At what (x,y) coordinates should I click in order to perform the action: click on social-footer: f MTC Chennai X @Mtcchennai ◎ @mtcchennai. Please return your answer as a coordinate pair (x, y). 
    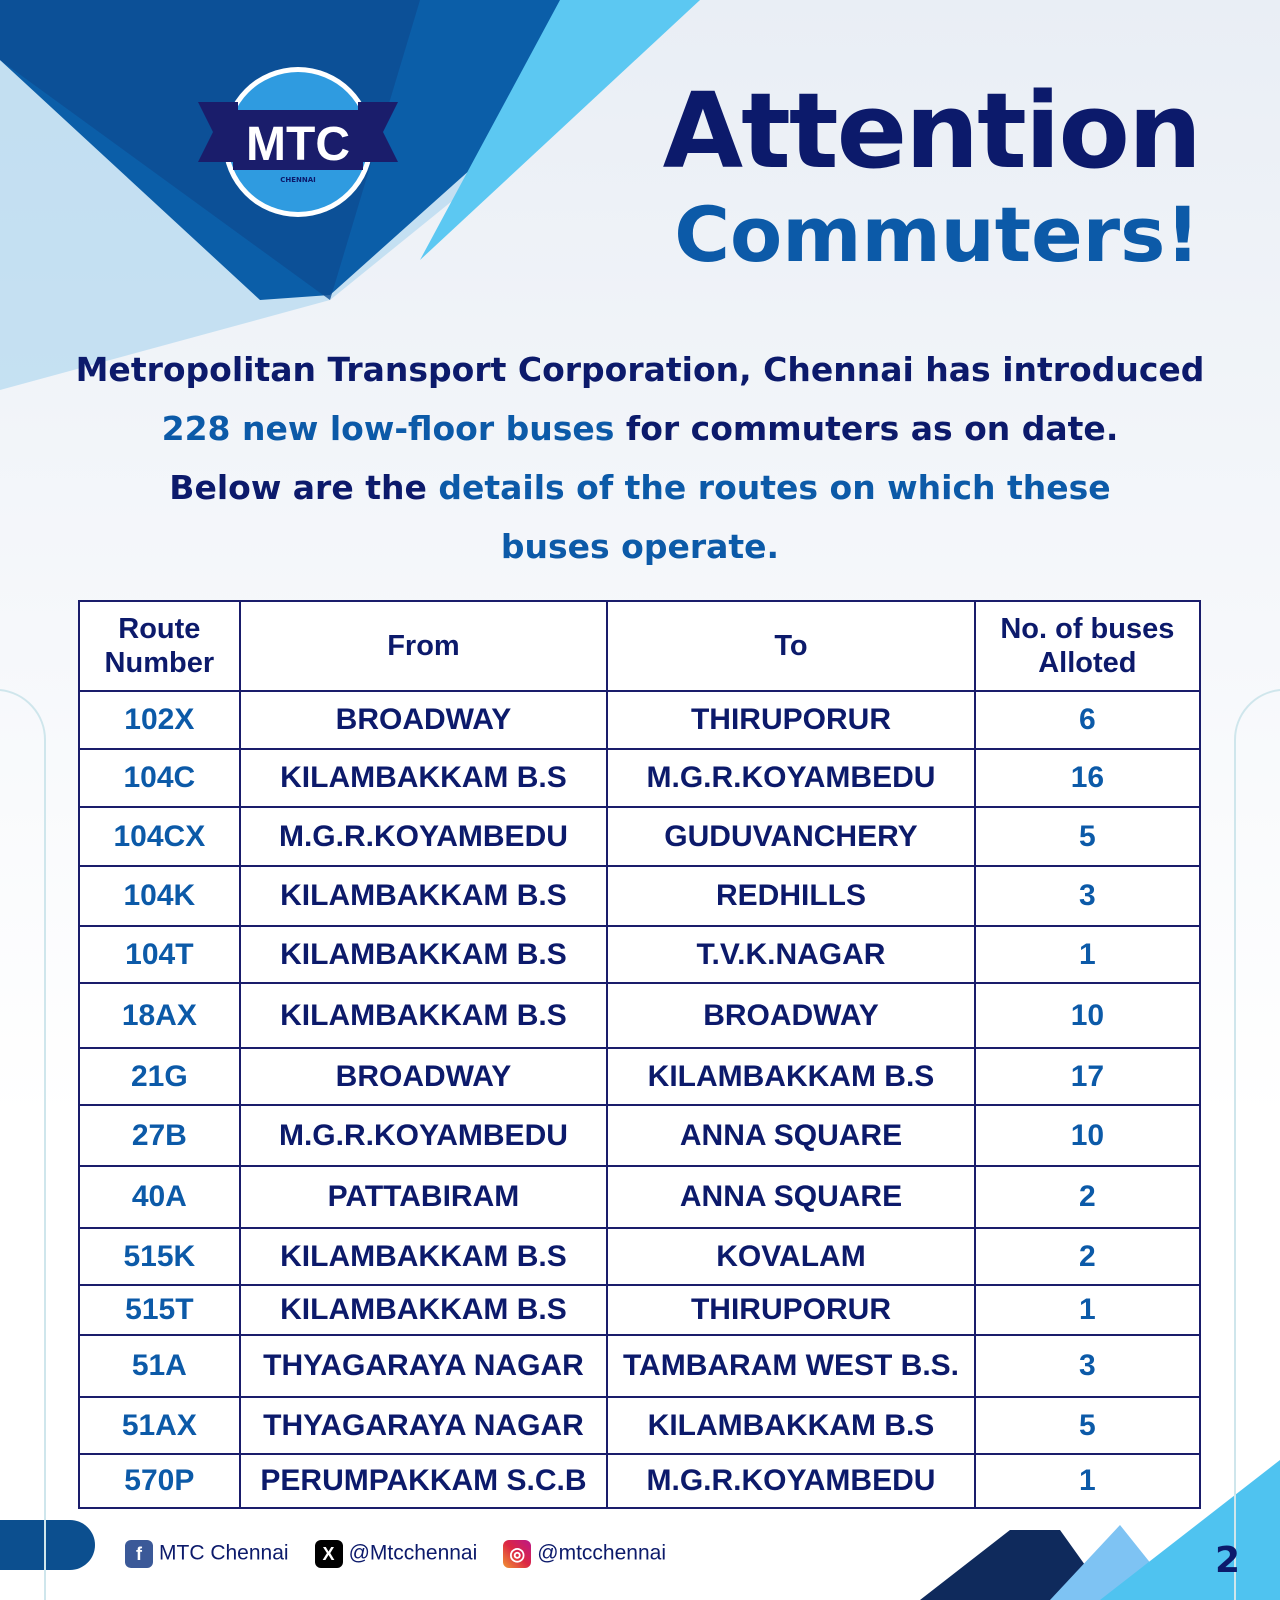
    Looking at the image, I should click on (395, 1554).